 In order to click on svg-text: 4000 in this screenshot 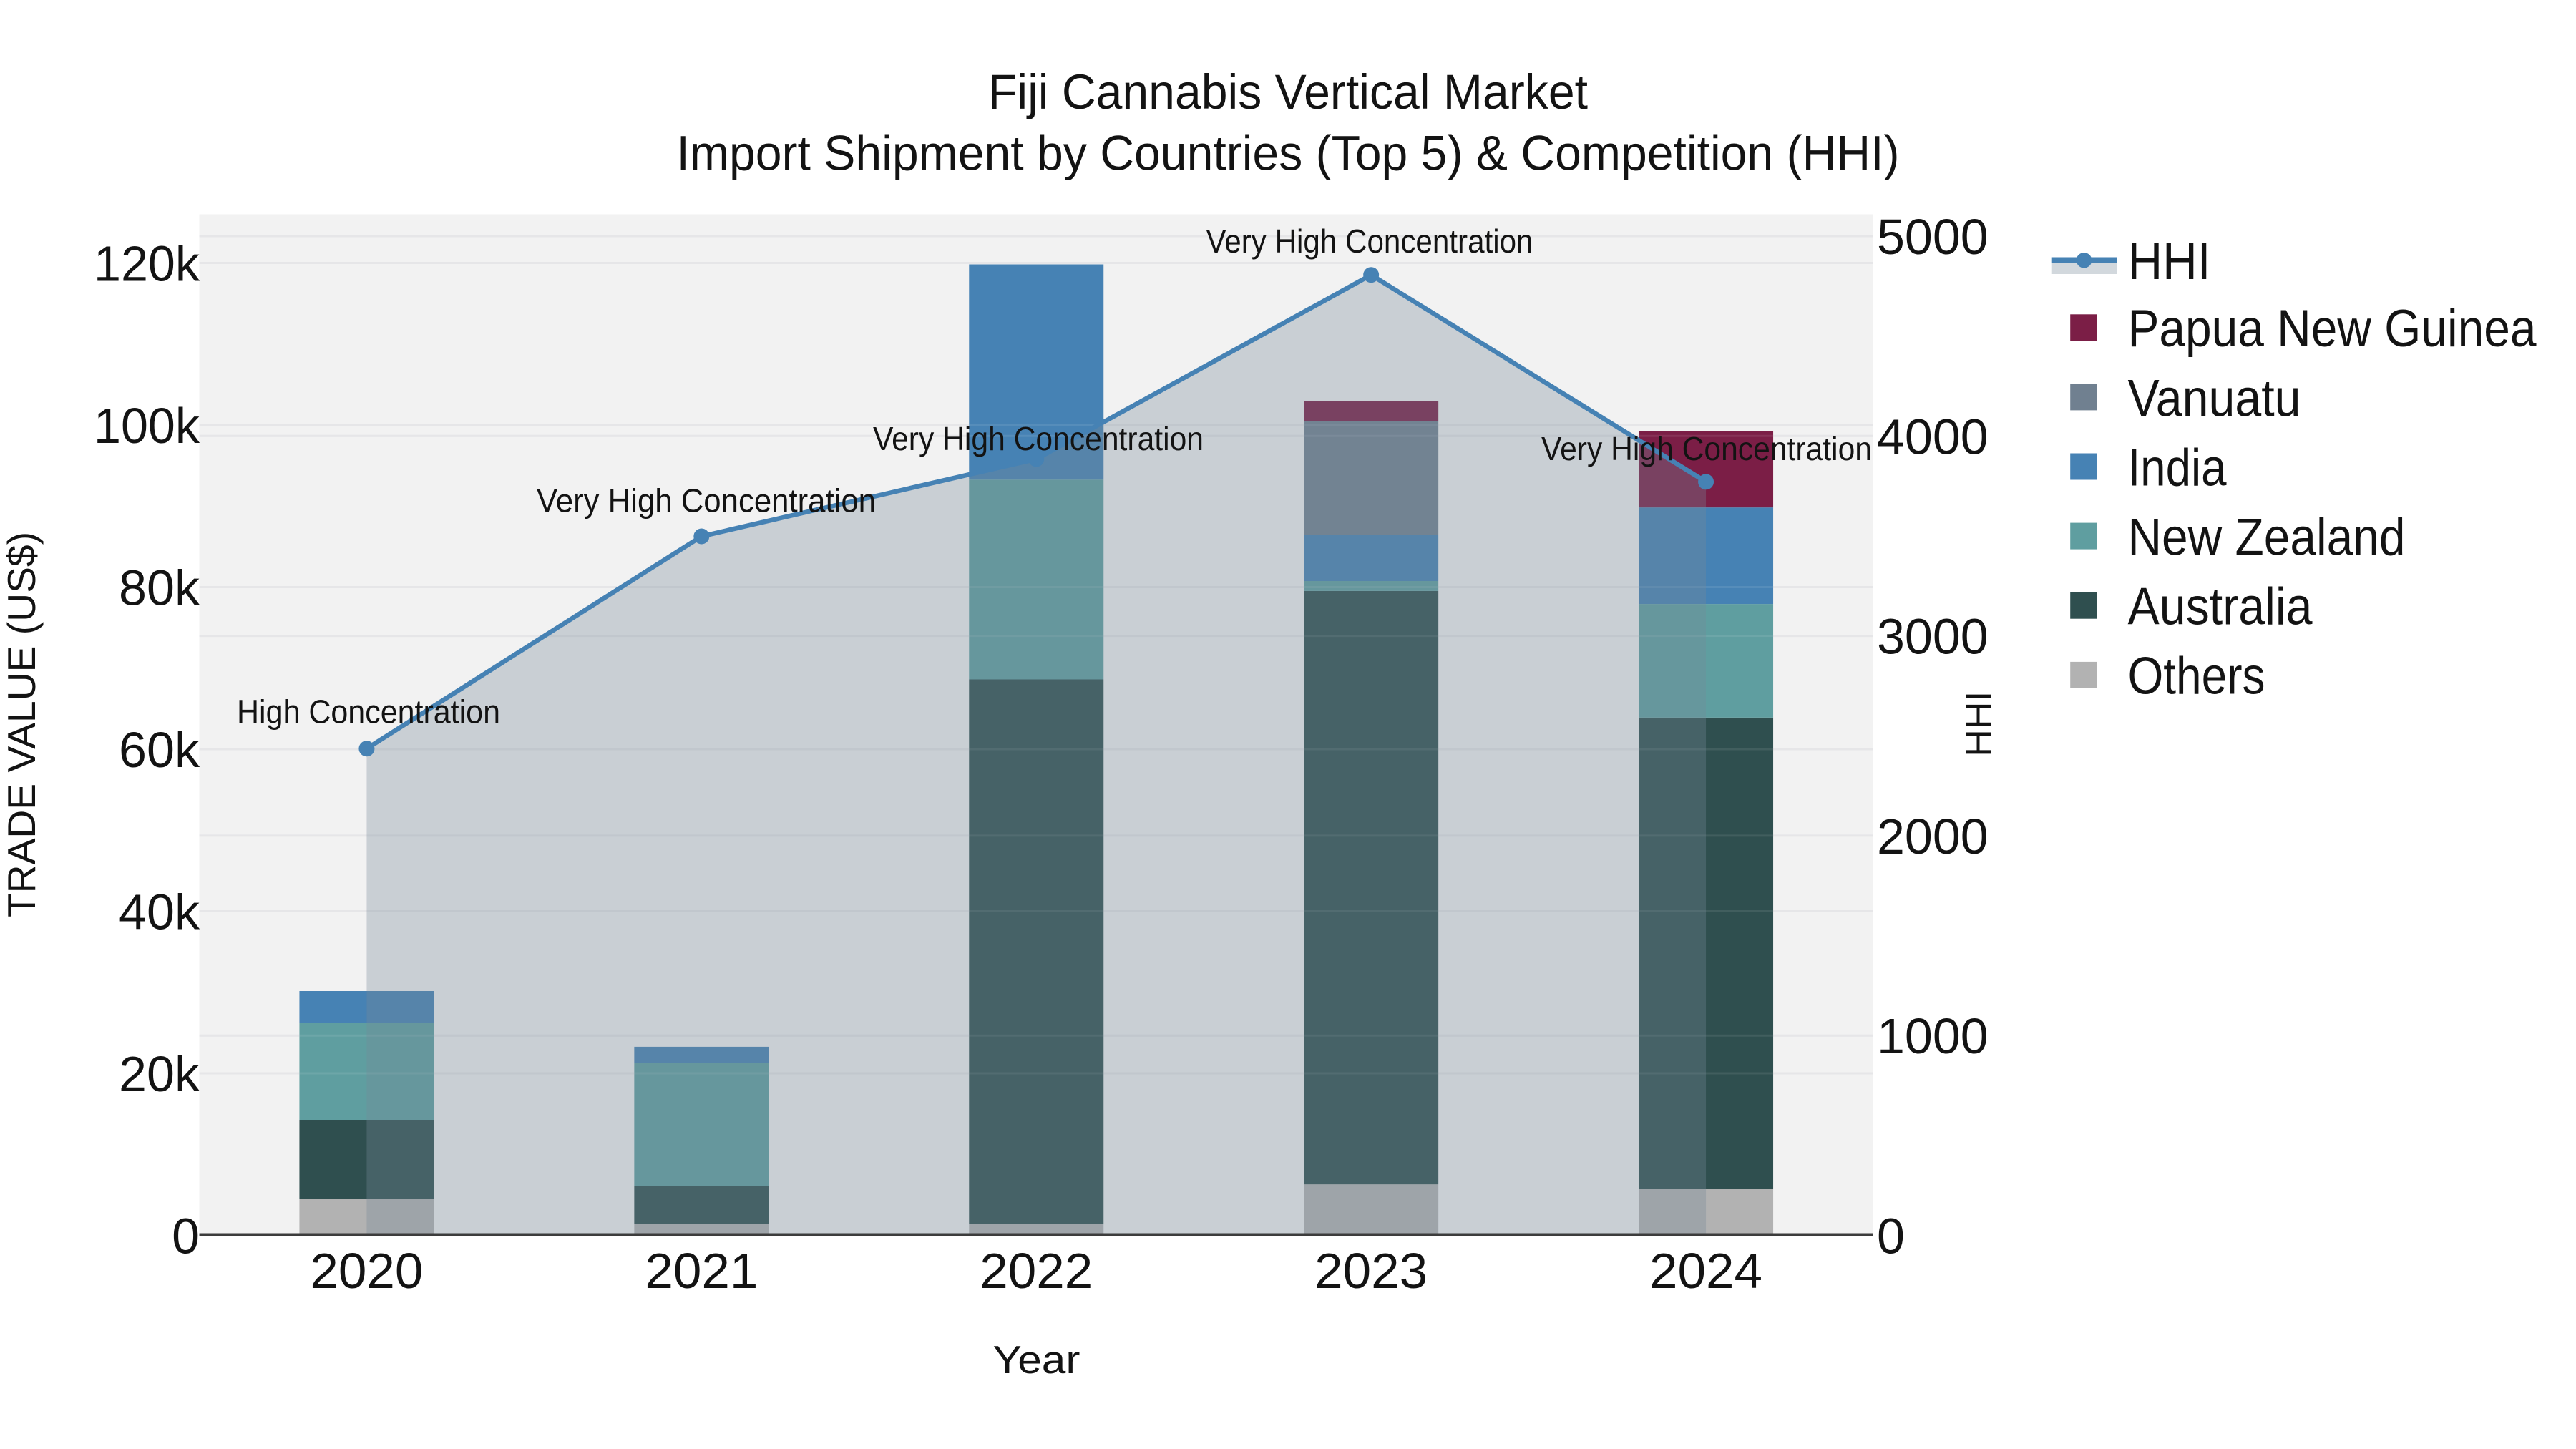, I will do `click(1933, 436)`.